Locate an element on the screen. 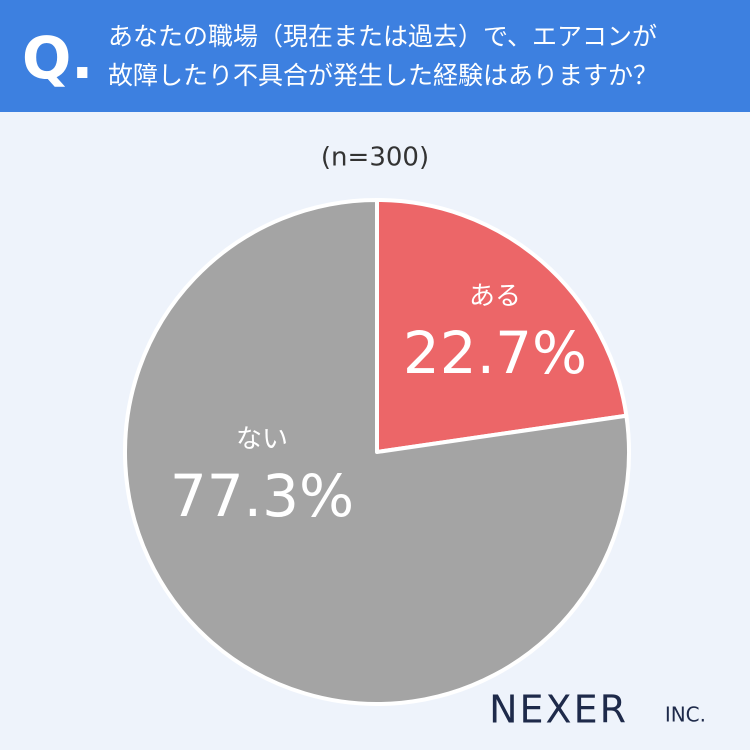  value-label: 22.7% is located at coordinates (495, 353).